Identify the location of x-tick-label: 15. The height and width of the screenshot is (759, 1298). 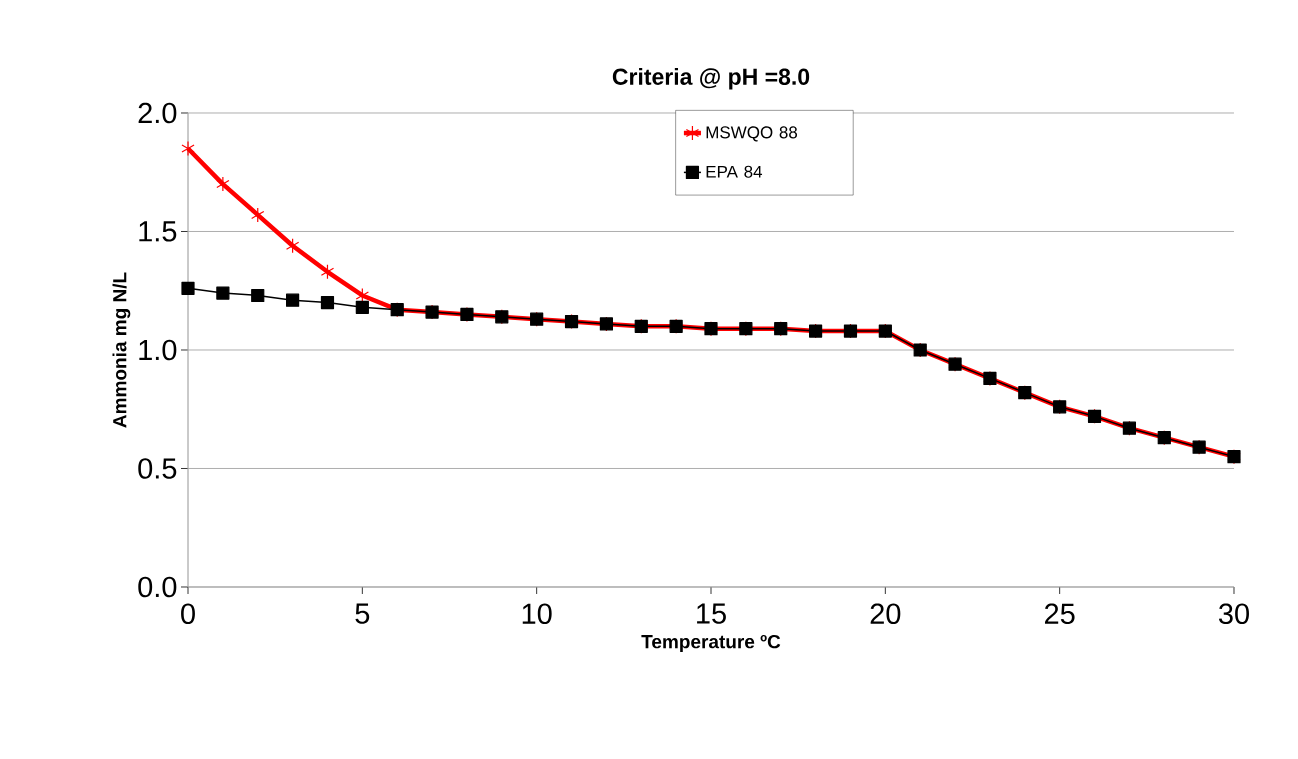
(711, 613).